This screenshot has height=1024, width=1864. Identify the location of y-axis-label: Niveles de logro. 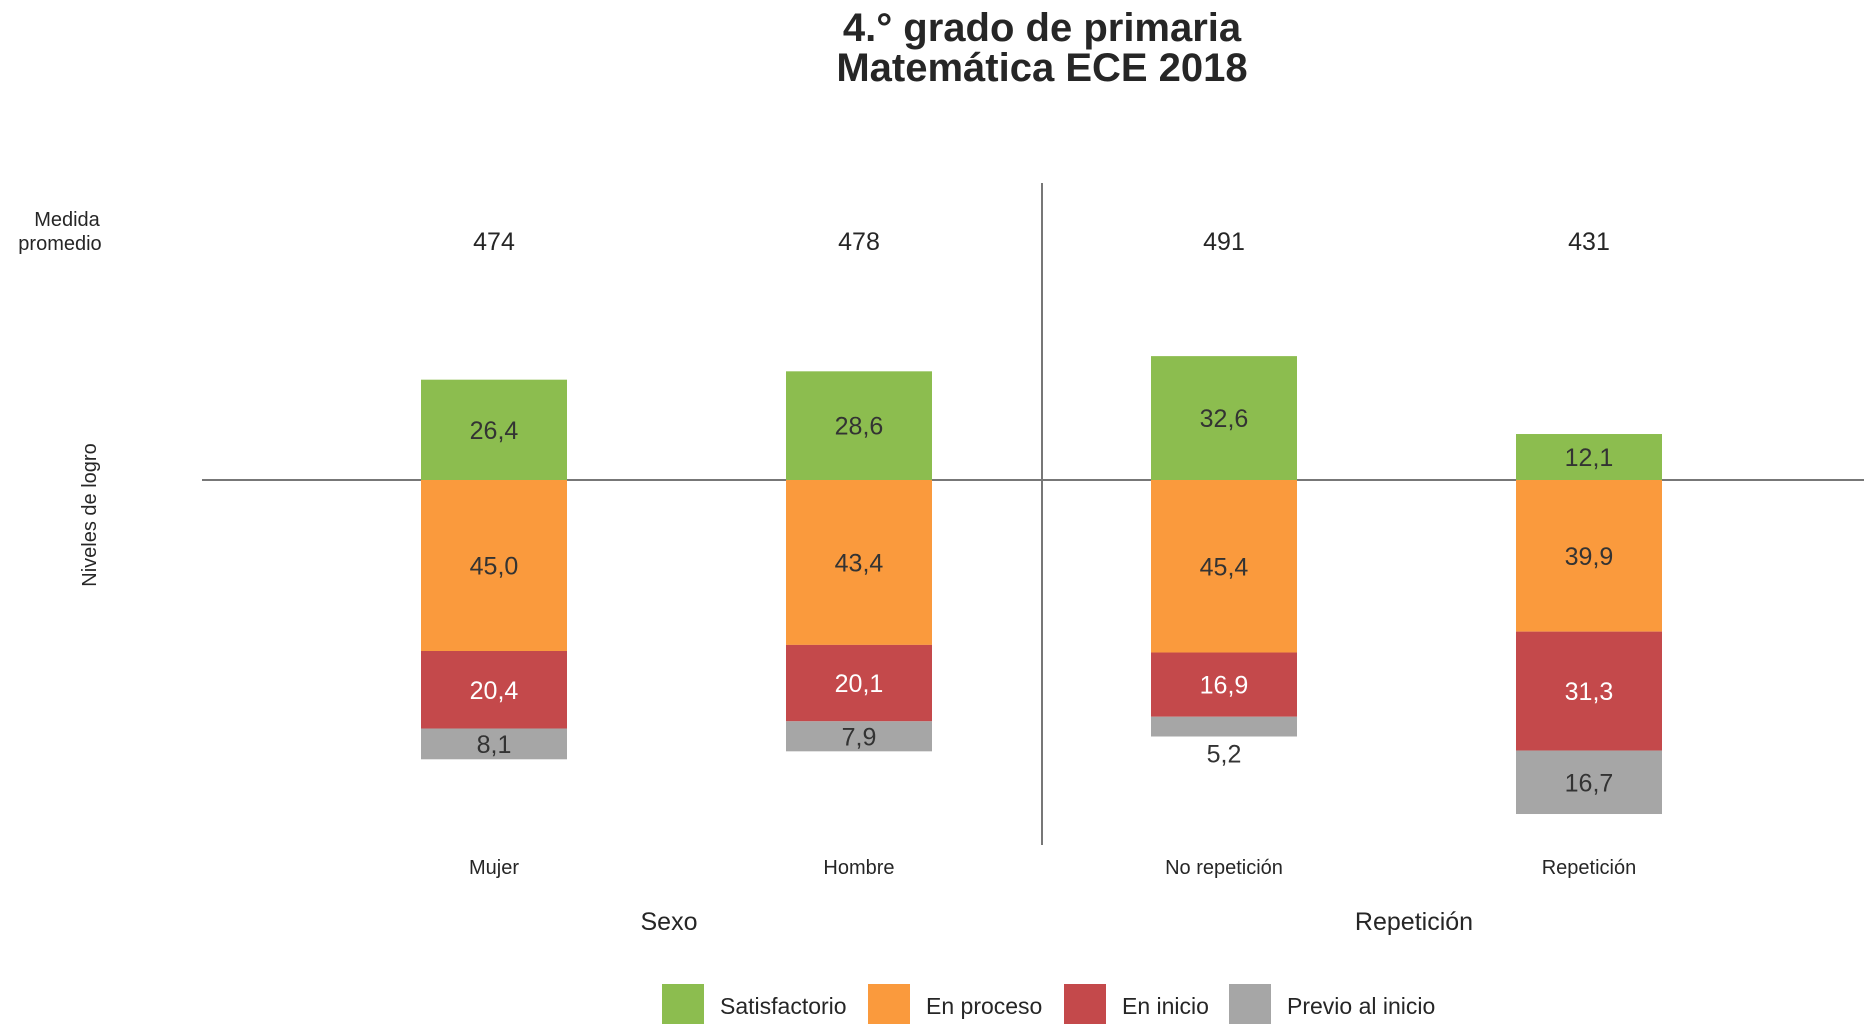
(90, 514).